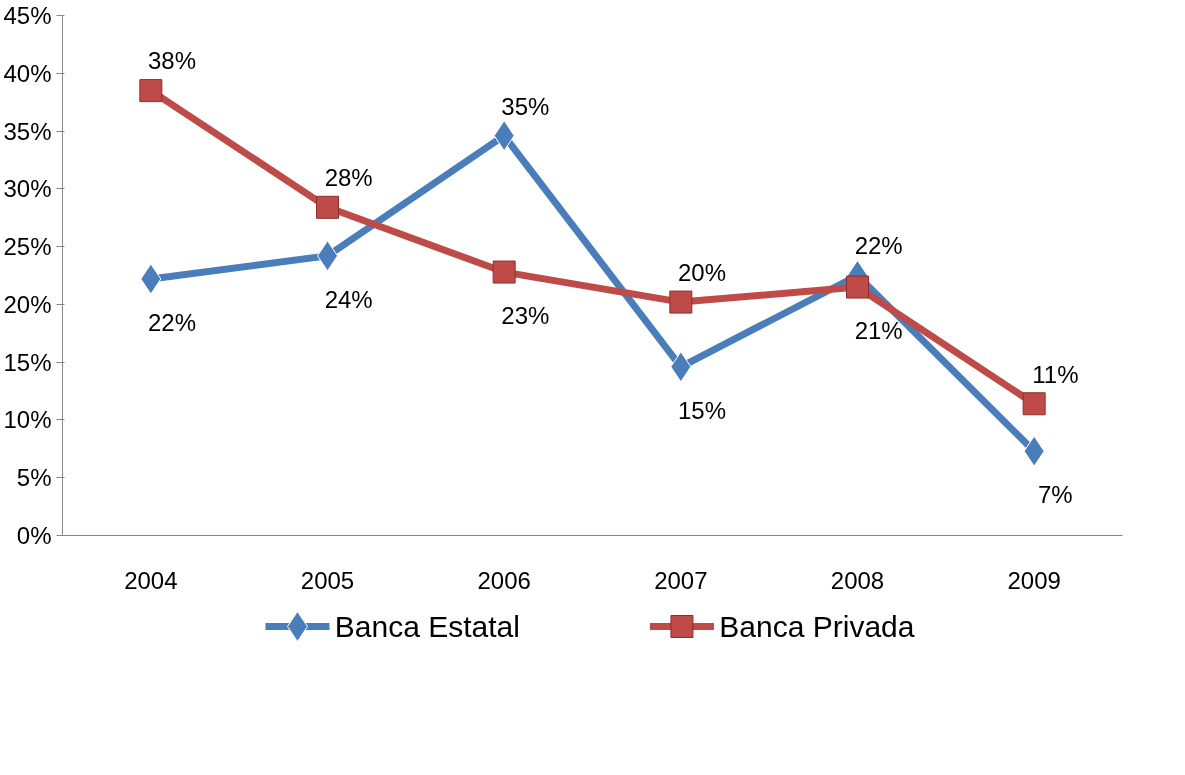  What do you see at coordinates (27, 15) in the screenshot?
I see `y-tick-label: 45%` at bounding box center [27, 15].